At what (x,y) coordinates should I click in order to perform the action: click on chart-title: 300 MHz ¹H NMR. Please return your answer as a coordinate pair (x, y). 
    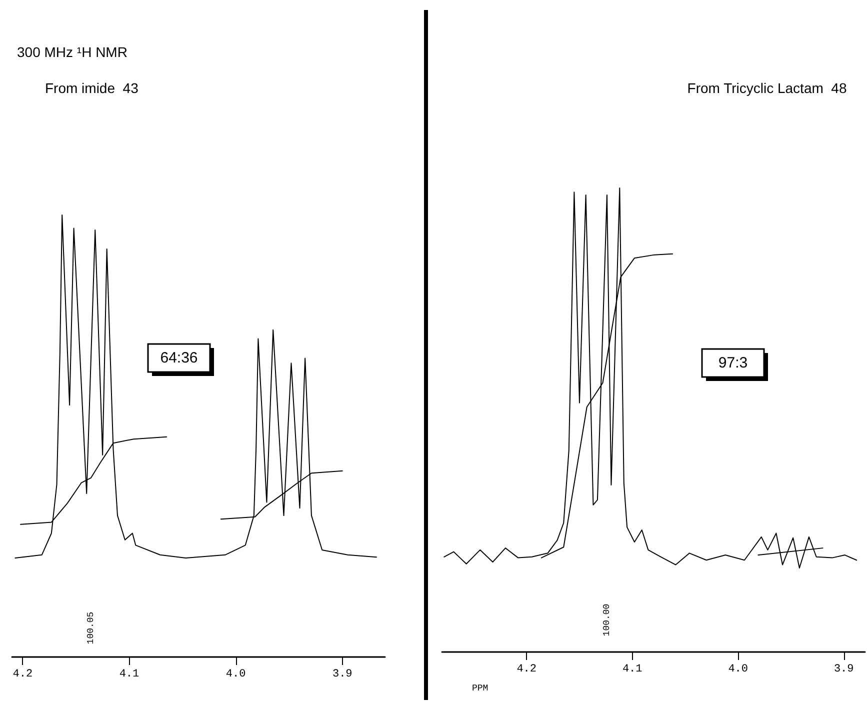
    Looking at the image, I should click on (72, 52).